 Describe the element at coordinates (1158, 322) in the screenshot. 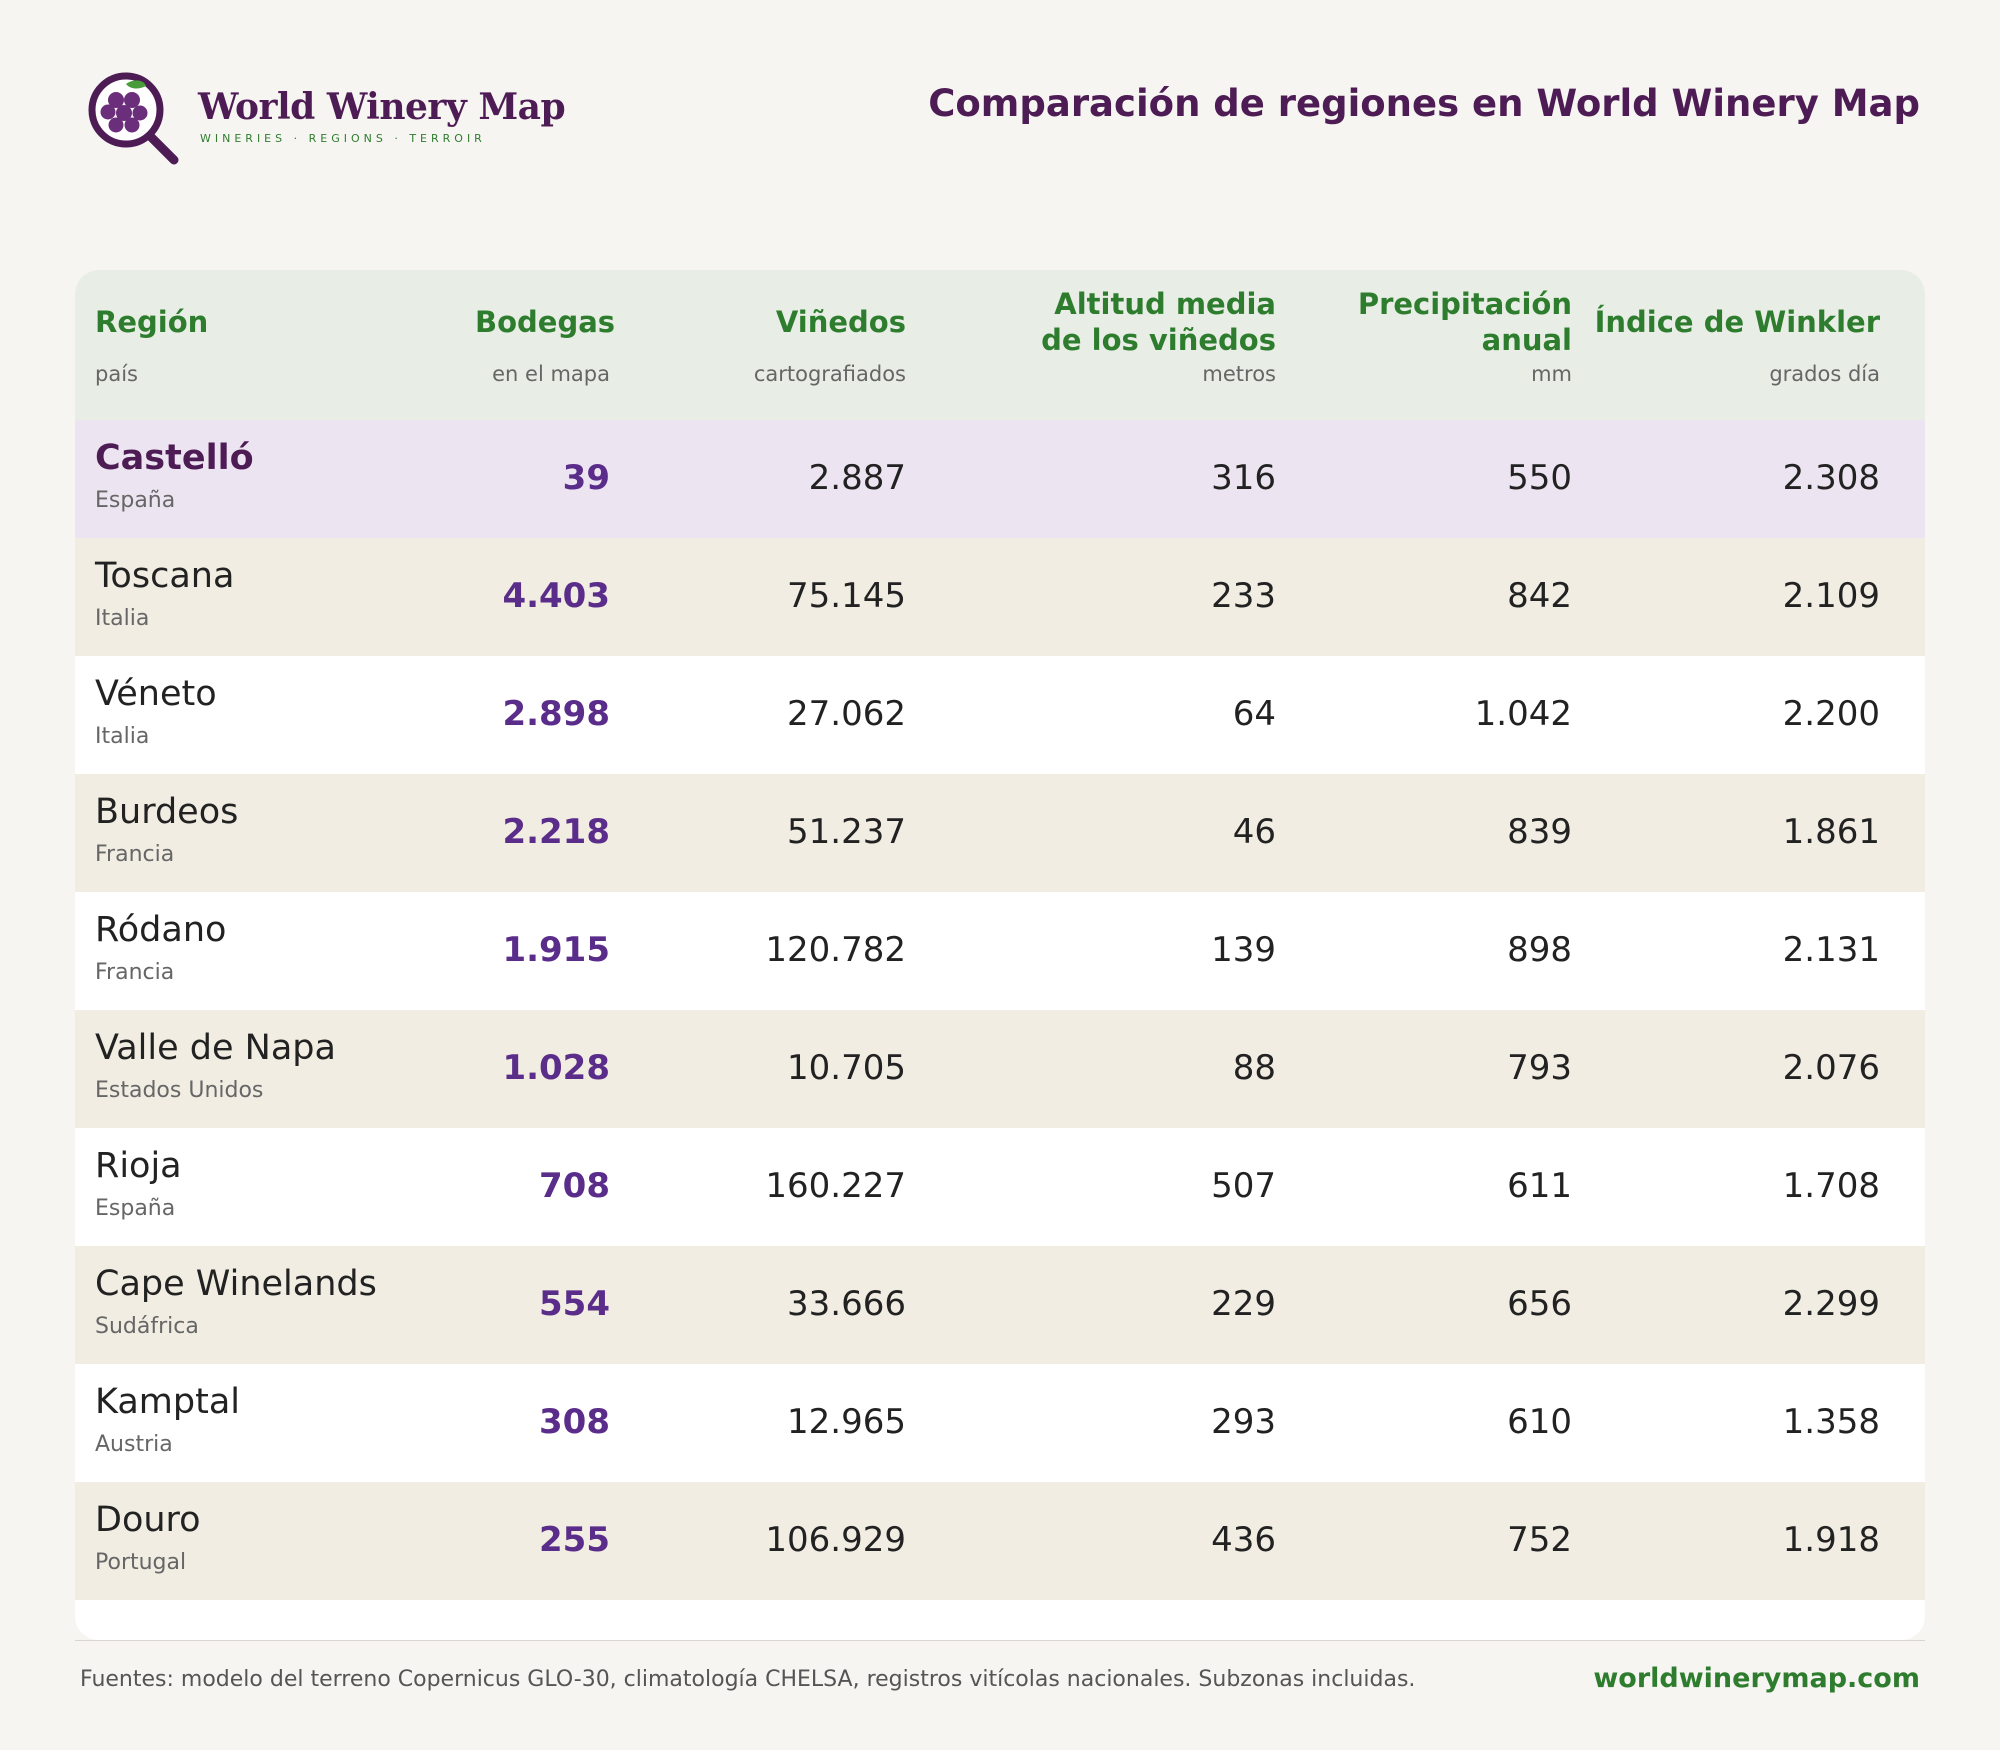

I see `header-altitud: Altitud media de los viñedos` at that location.